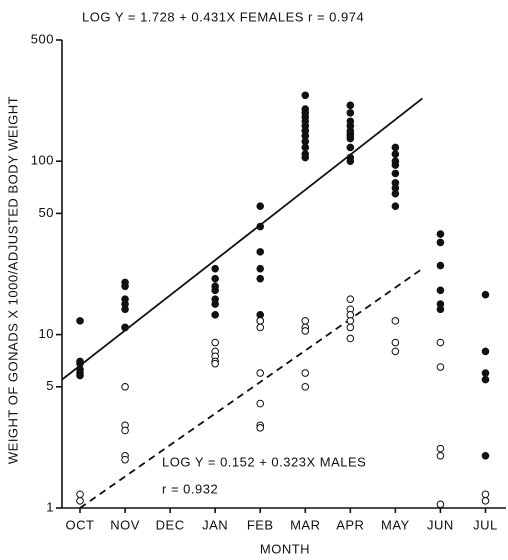 This screenshot has width=508, height=560. Describe the element at coordinates (260, 524) in the screenshot. I see `x-tick-label: FEB` at that location.